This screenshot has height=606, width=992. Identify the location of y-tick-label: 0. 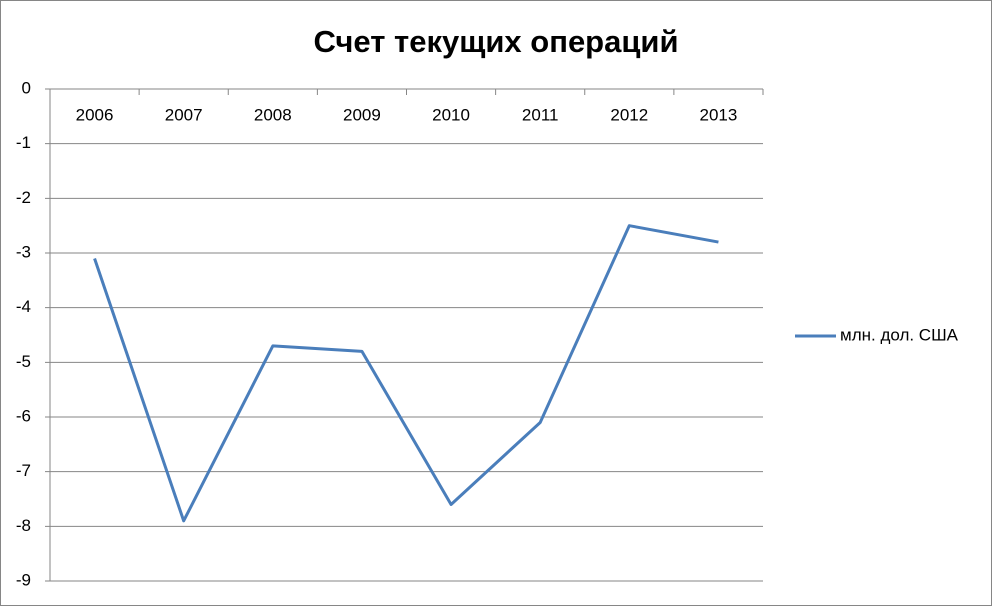
(26, 87).